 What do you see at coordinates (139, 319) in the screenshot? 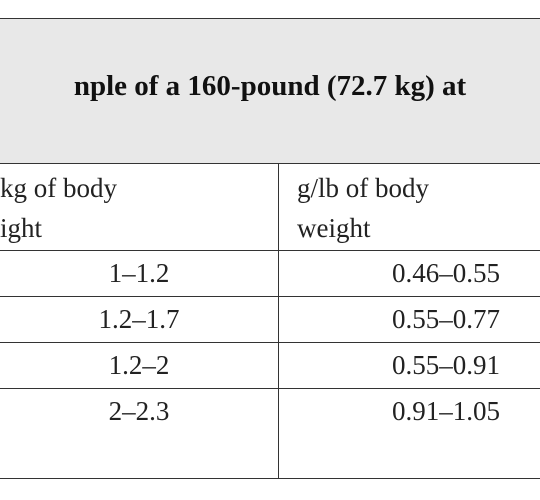
I see `cell: 1.2–1.7` at bounding box center [139, 319].